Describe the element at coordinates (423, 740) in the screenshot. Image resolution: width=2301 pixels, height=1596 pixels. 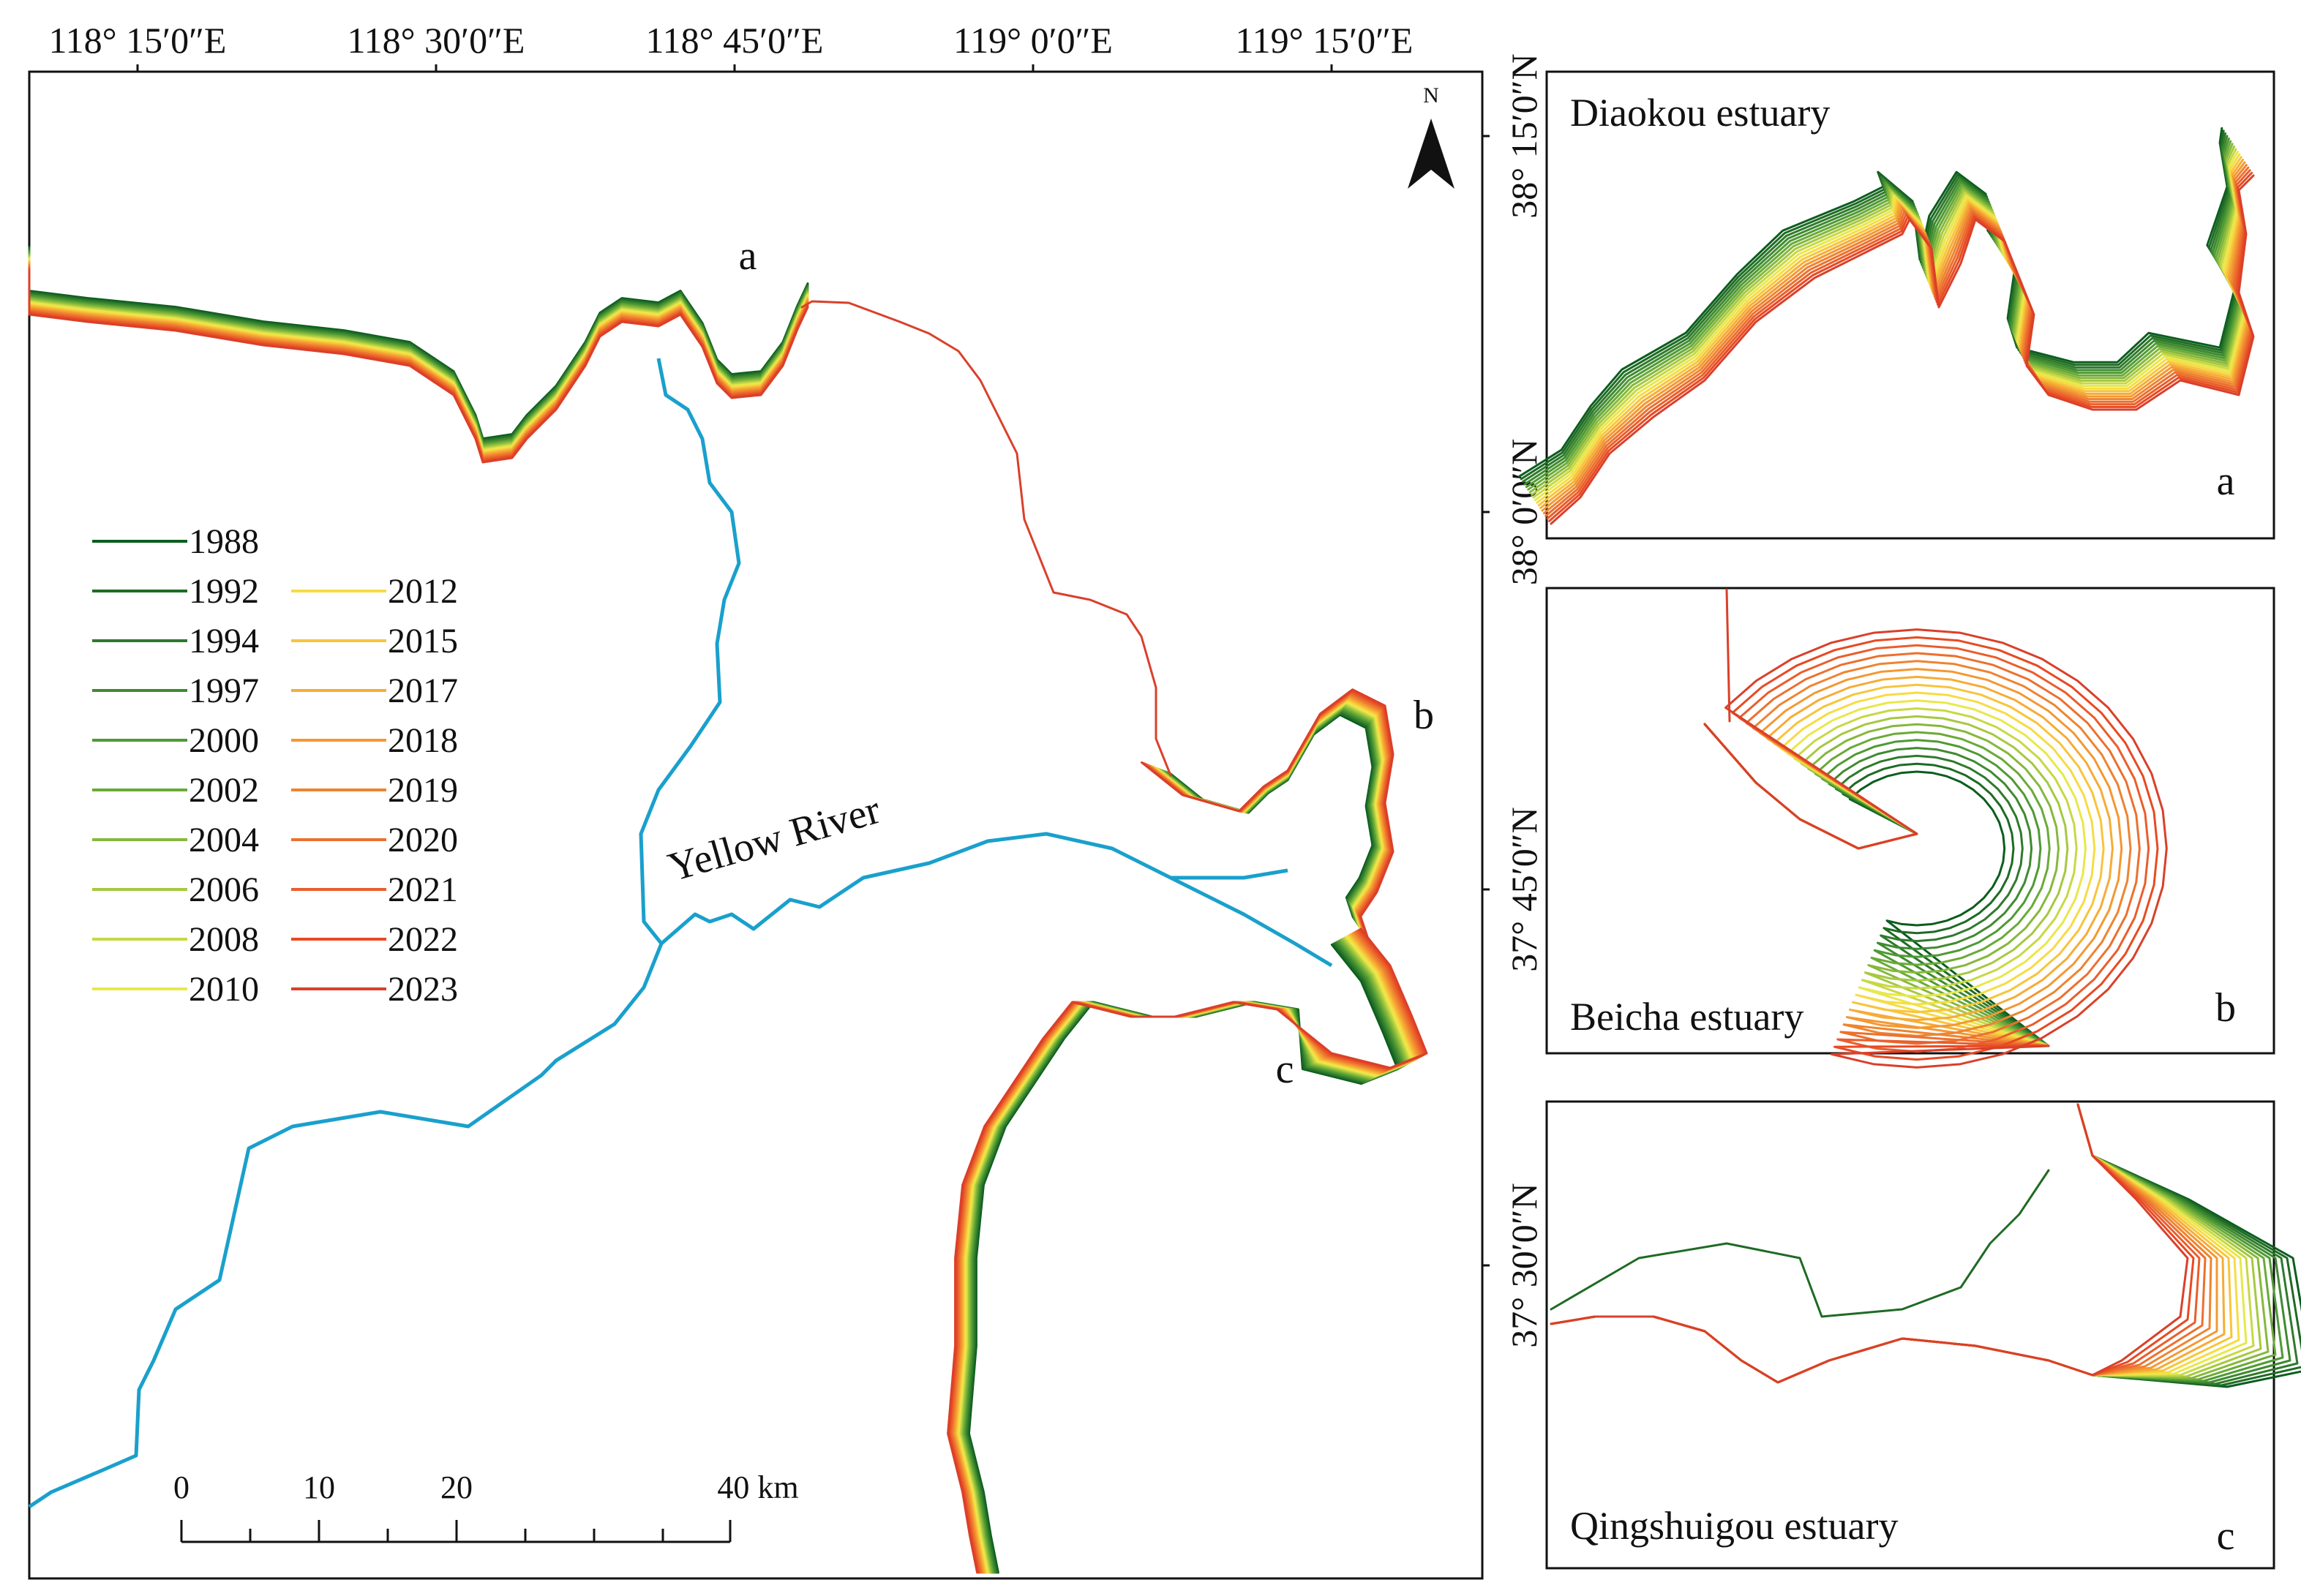
I see `legend-label-2018: 2018` at that location.